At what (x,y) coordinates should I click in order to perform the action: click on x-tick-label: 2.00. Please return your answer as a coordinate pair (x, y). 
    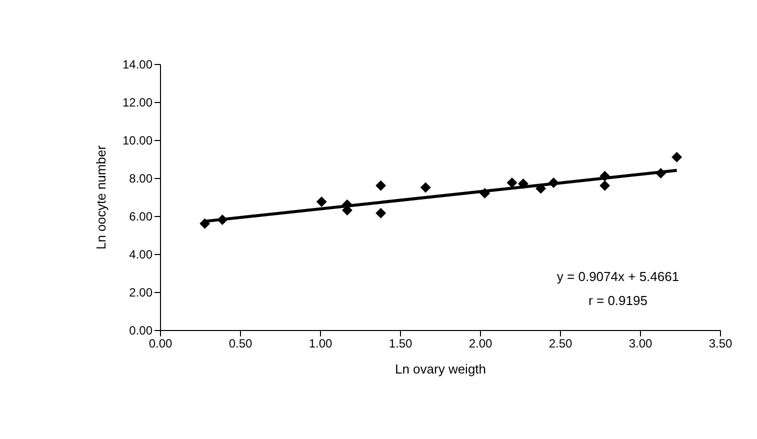
    Looking at the image, I should click on (480, 343).